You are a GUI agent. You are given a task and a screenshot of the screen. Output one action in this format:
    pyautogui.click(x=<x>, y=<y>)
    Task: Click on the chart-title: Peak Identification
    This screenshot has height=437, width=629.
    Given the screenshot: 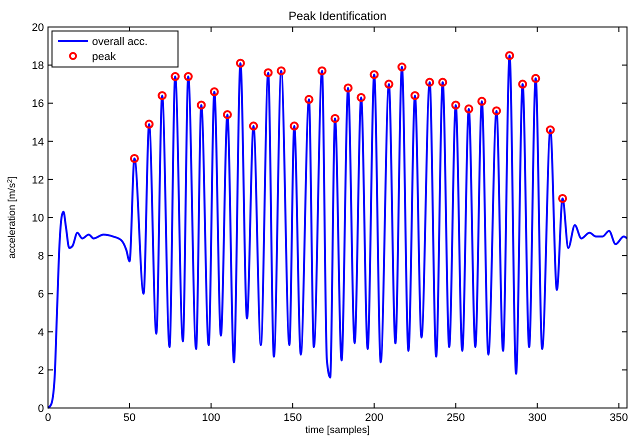 What is the action you would take?
    pyautogui.click(x=337, y=16)
    